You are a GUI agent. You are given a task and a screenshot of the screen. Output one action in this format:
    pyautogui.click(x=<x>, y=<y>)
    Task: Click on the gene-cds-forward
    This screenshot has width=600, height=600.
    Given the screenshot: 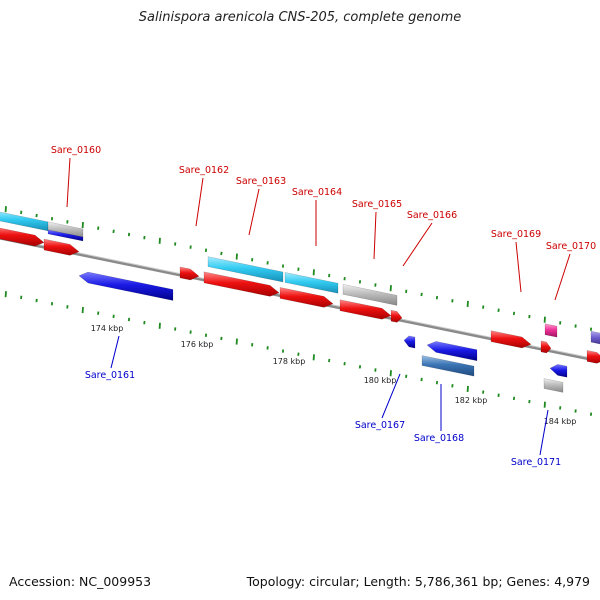 What is the action you would take?
    pyautogui.click(x=22, y=236)
    